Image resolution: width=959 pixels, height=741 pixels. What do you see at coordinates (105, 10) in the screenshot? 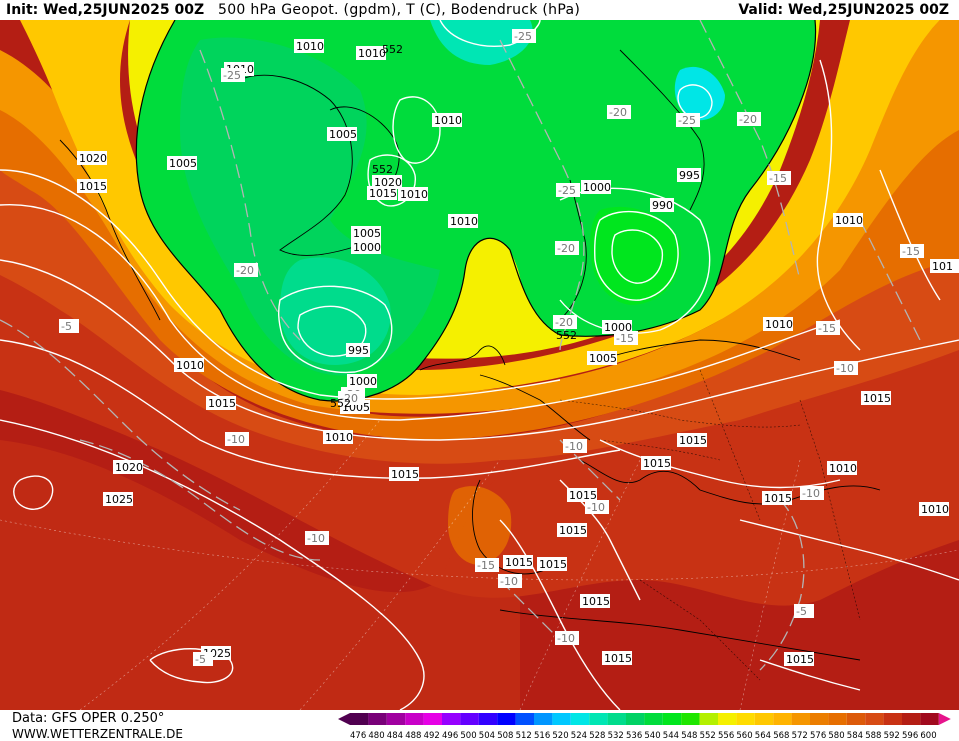
I see `init-time: Init: Wed,25JUN2025 00Z` at bounding box center [105, 10].